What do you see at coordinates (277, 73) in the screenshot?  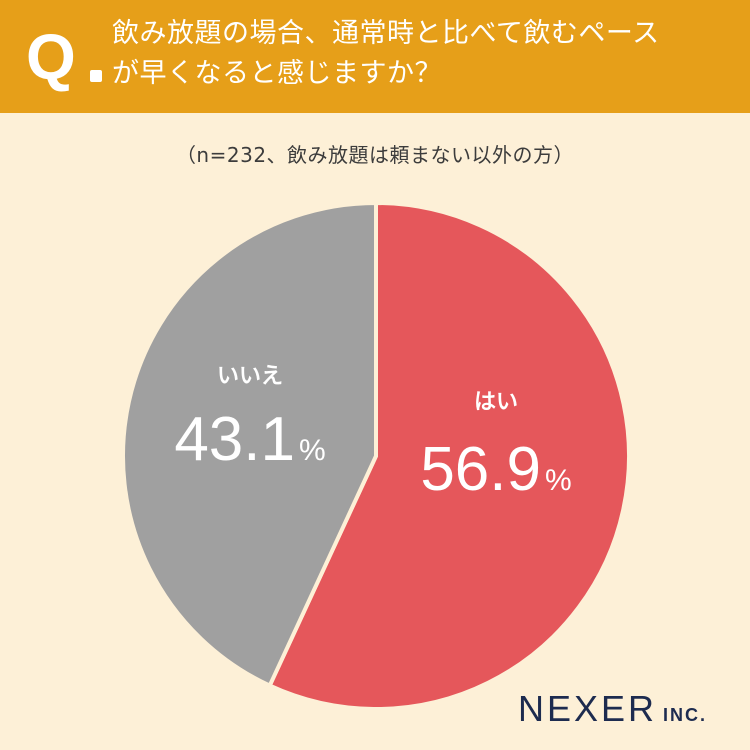 I see `question-line-2: が早くなると感じますか？` at bounding box center [277, 73].